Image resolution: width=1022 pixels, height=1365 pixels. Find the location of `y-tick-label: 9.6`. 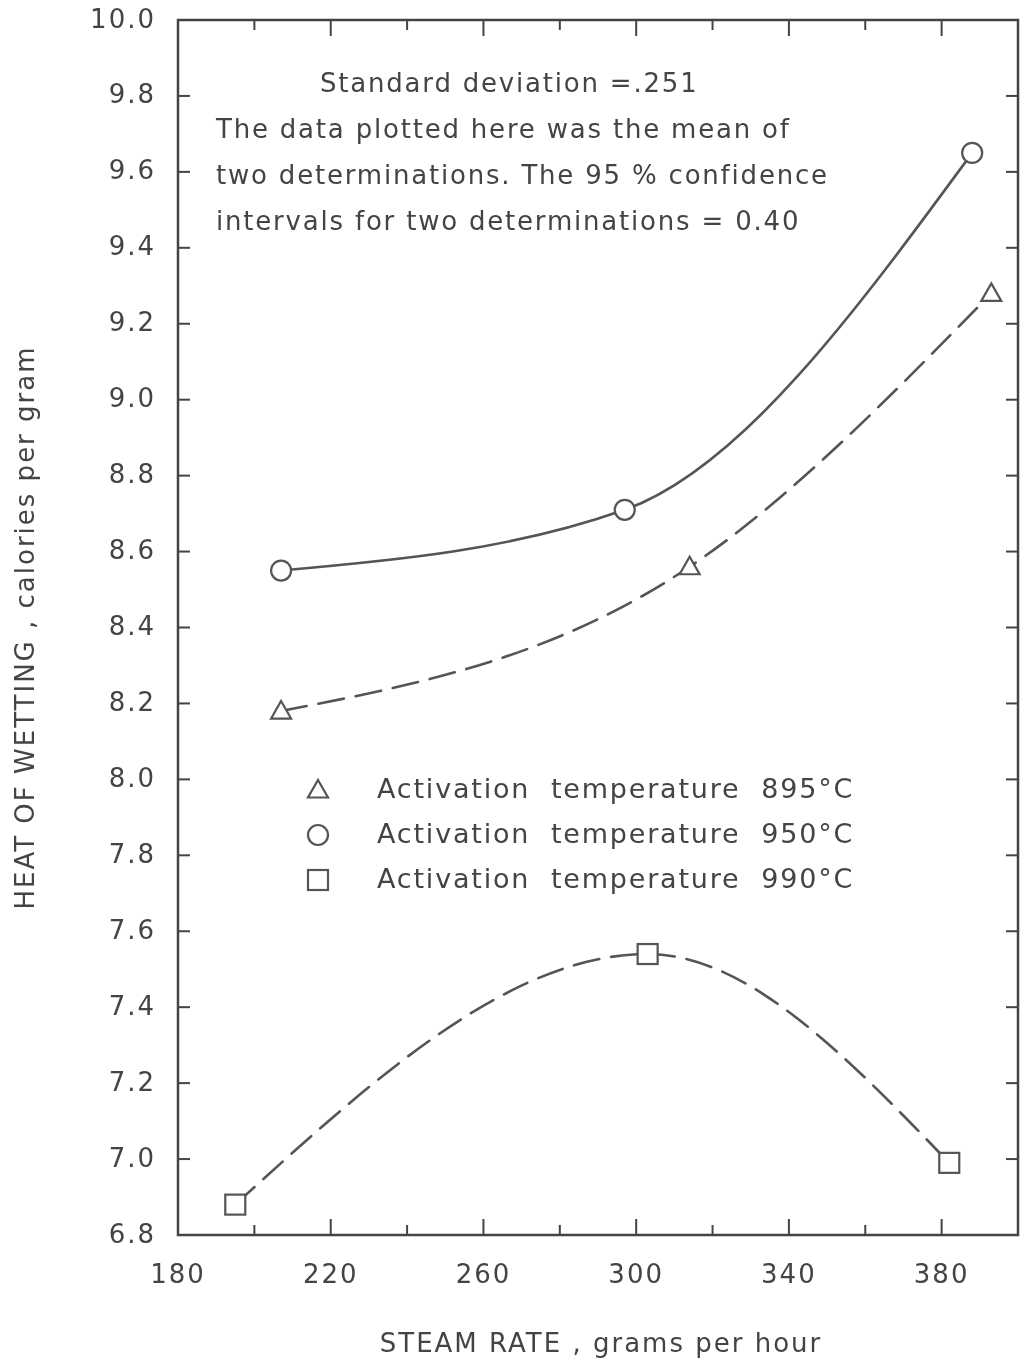

y-tick-label: 9.6 is located at coordinates (132, 170).